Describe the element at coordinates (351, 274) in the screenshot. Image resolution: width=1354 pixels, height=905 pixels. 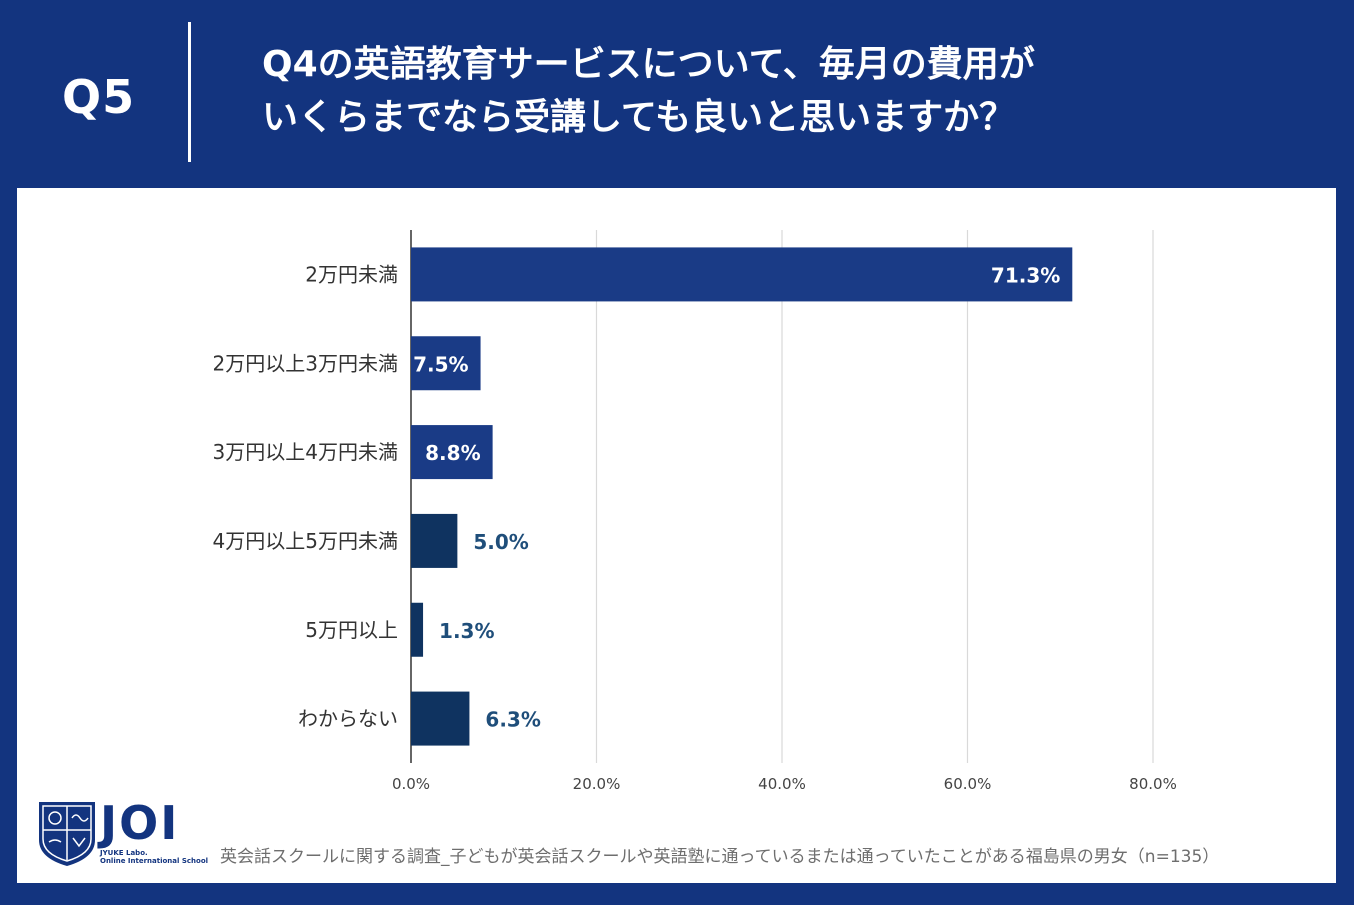
I see `category-label: 2万円未満` at that location.